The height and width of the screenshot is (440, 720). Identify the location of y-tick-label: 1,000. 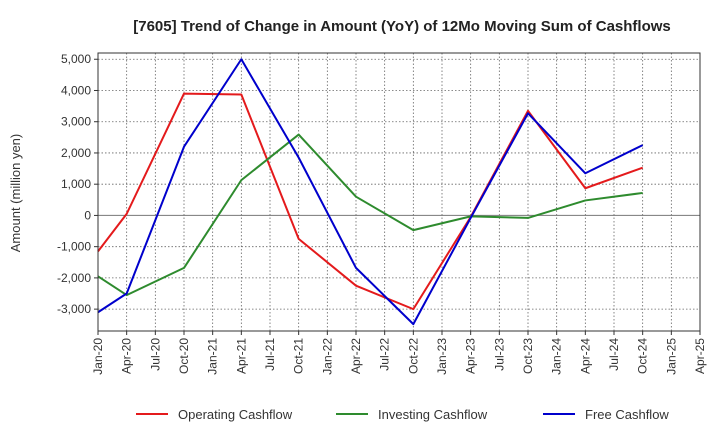
(76, 184).